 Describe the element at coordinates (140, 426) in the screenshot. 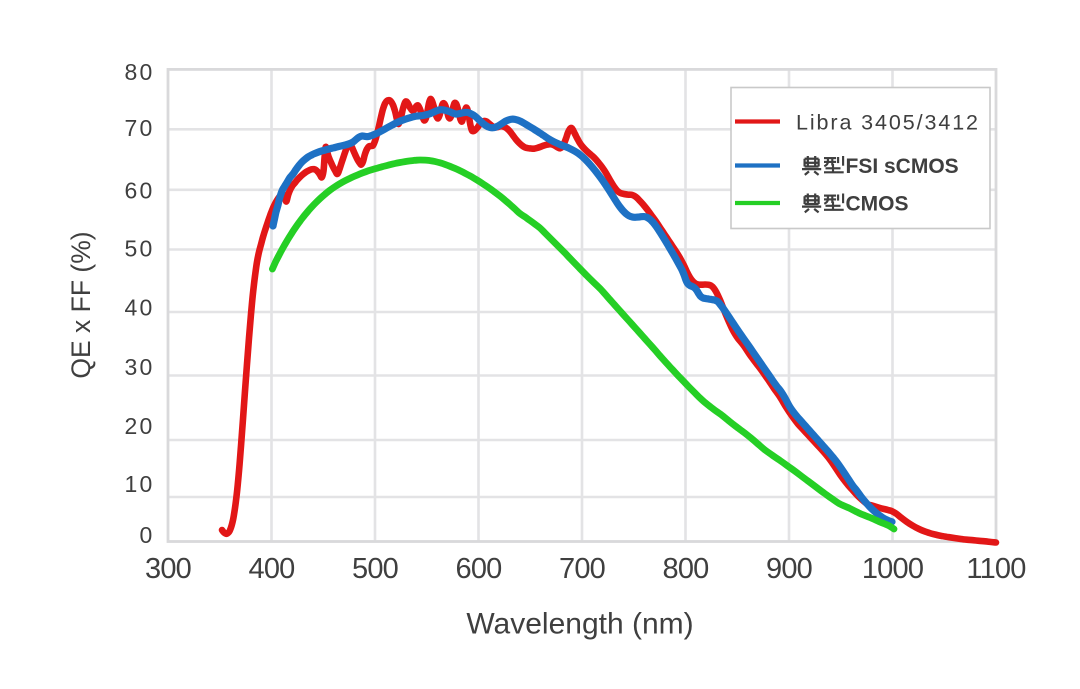

I see `svg-text: 20` at that location.